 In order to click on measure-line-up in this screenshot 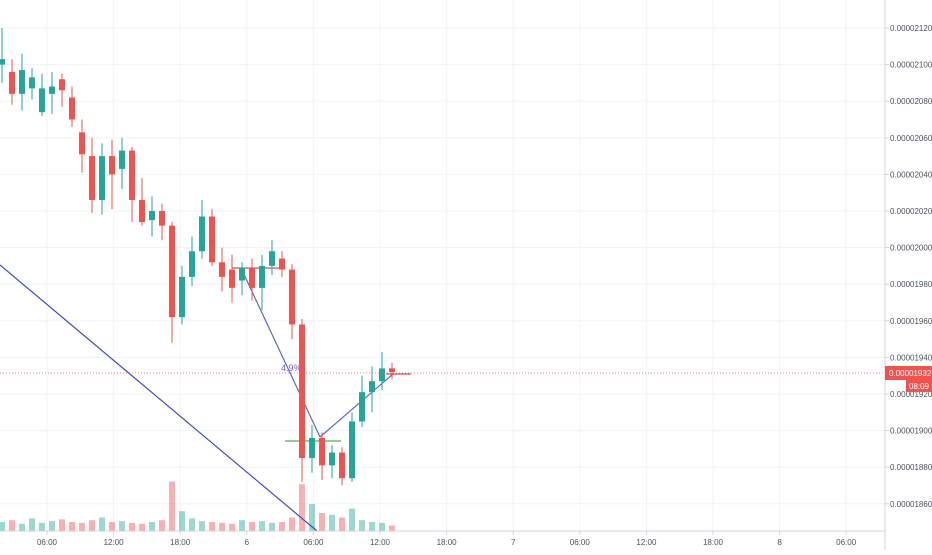, I will do `click(356, 405)`.